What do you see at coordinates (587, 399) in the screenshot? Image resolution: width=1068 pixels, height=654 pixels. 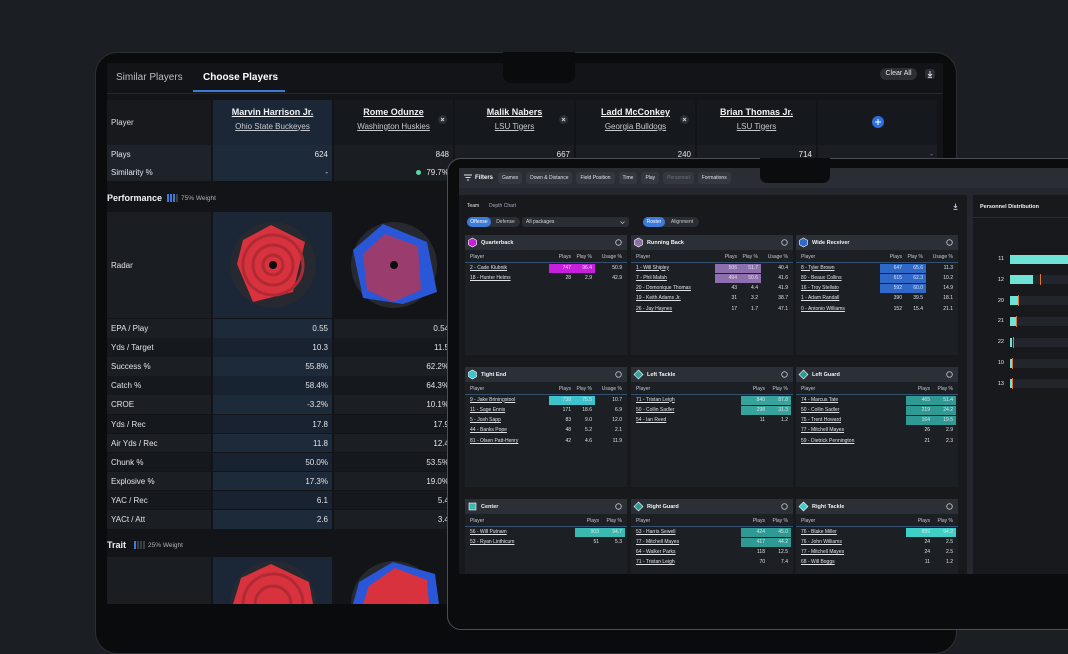 I see `stat-value: 75.5` at bounding box center [587, 399].